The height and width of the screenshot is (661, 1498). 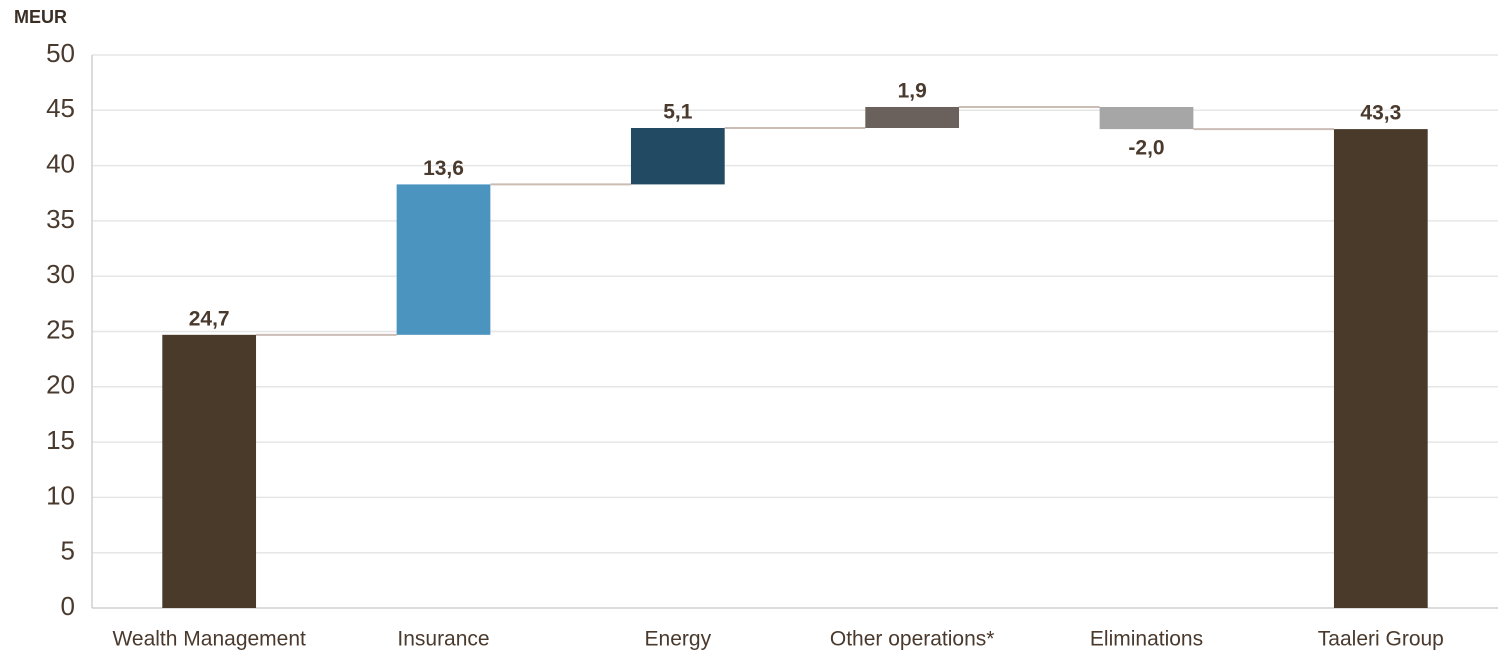 I want to click on value-label: -2,0, so click(x=1146, y=148).